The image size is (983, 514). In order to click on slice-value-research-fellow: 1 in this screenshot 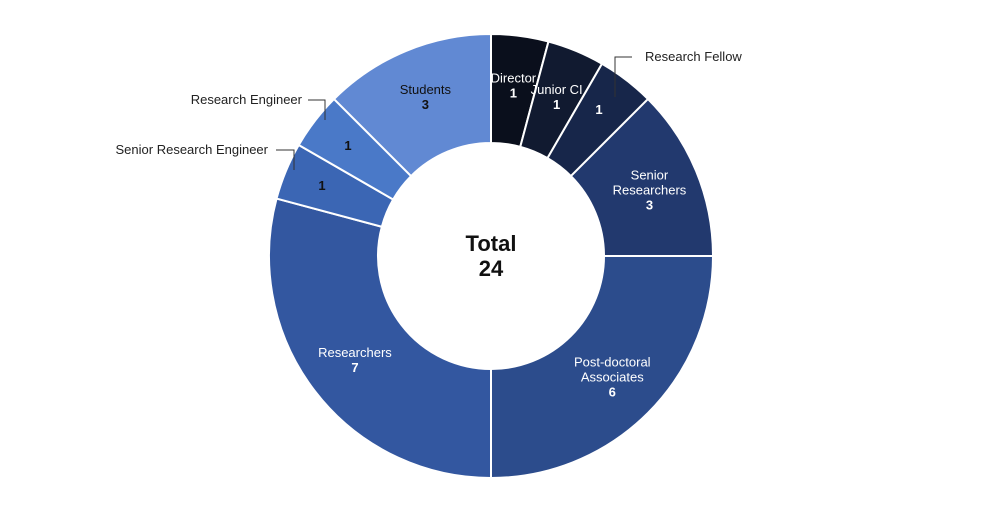, I will do `click(598, 109)`.